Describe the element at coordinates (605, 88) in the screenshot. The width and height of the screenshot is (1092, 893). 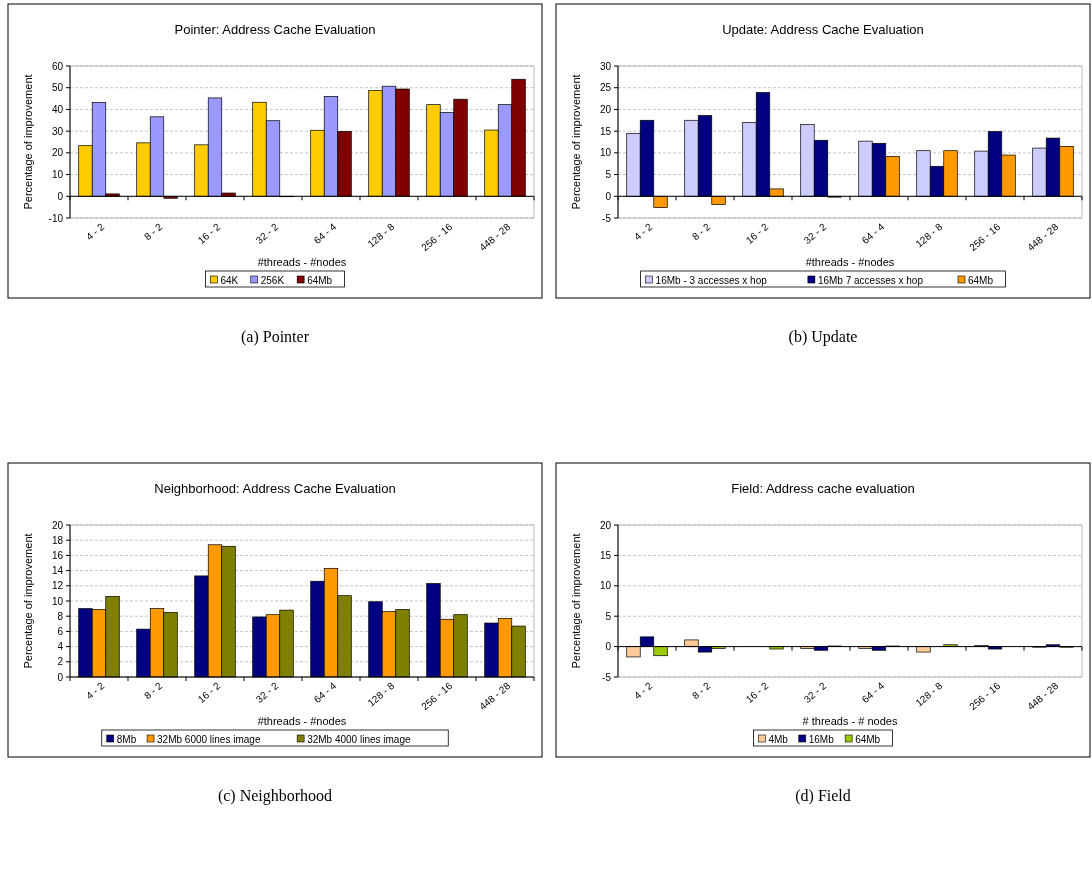
I see `y-tick-label: 25` at that location.